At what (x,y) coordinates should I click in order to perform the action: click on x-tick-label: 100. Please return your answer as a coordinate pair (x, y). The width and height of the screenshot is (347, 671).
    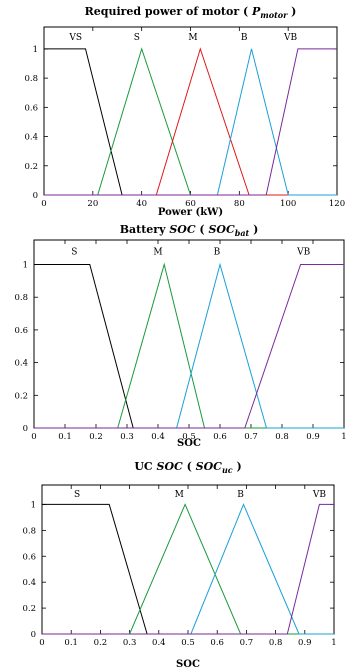
    Looking at the image, I should click on (288, 204).